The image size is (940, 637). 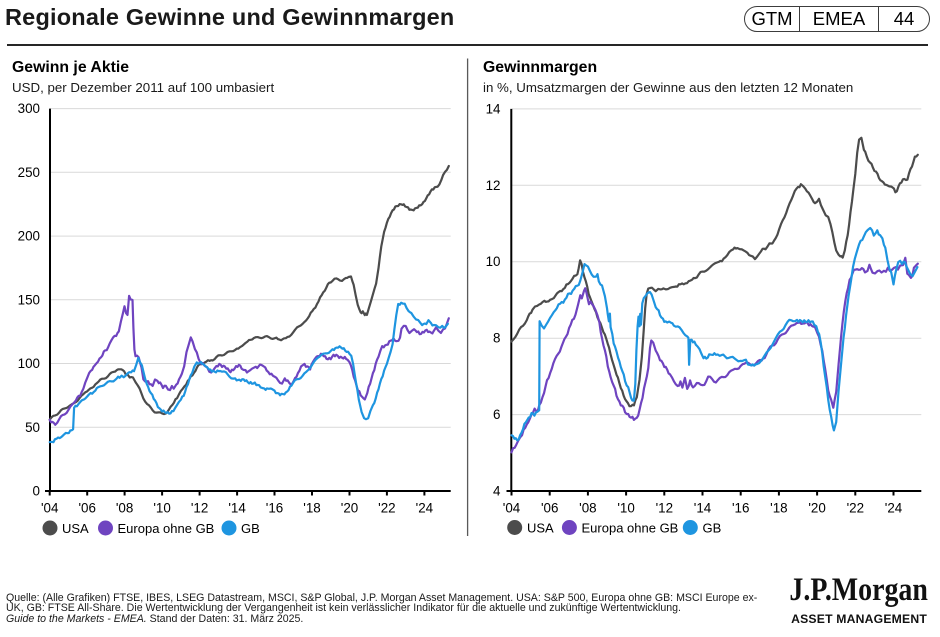 What do you see at coordinates (497, 491) in the screenshot?
I see `svg-text: 4` at bounding box center [497, 491].